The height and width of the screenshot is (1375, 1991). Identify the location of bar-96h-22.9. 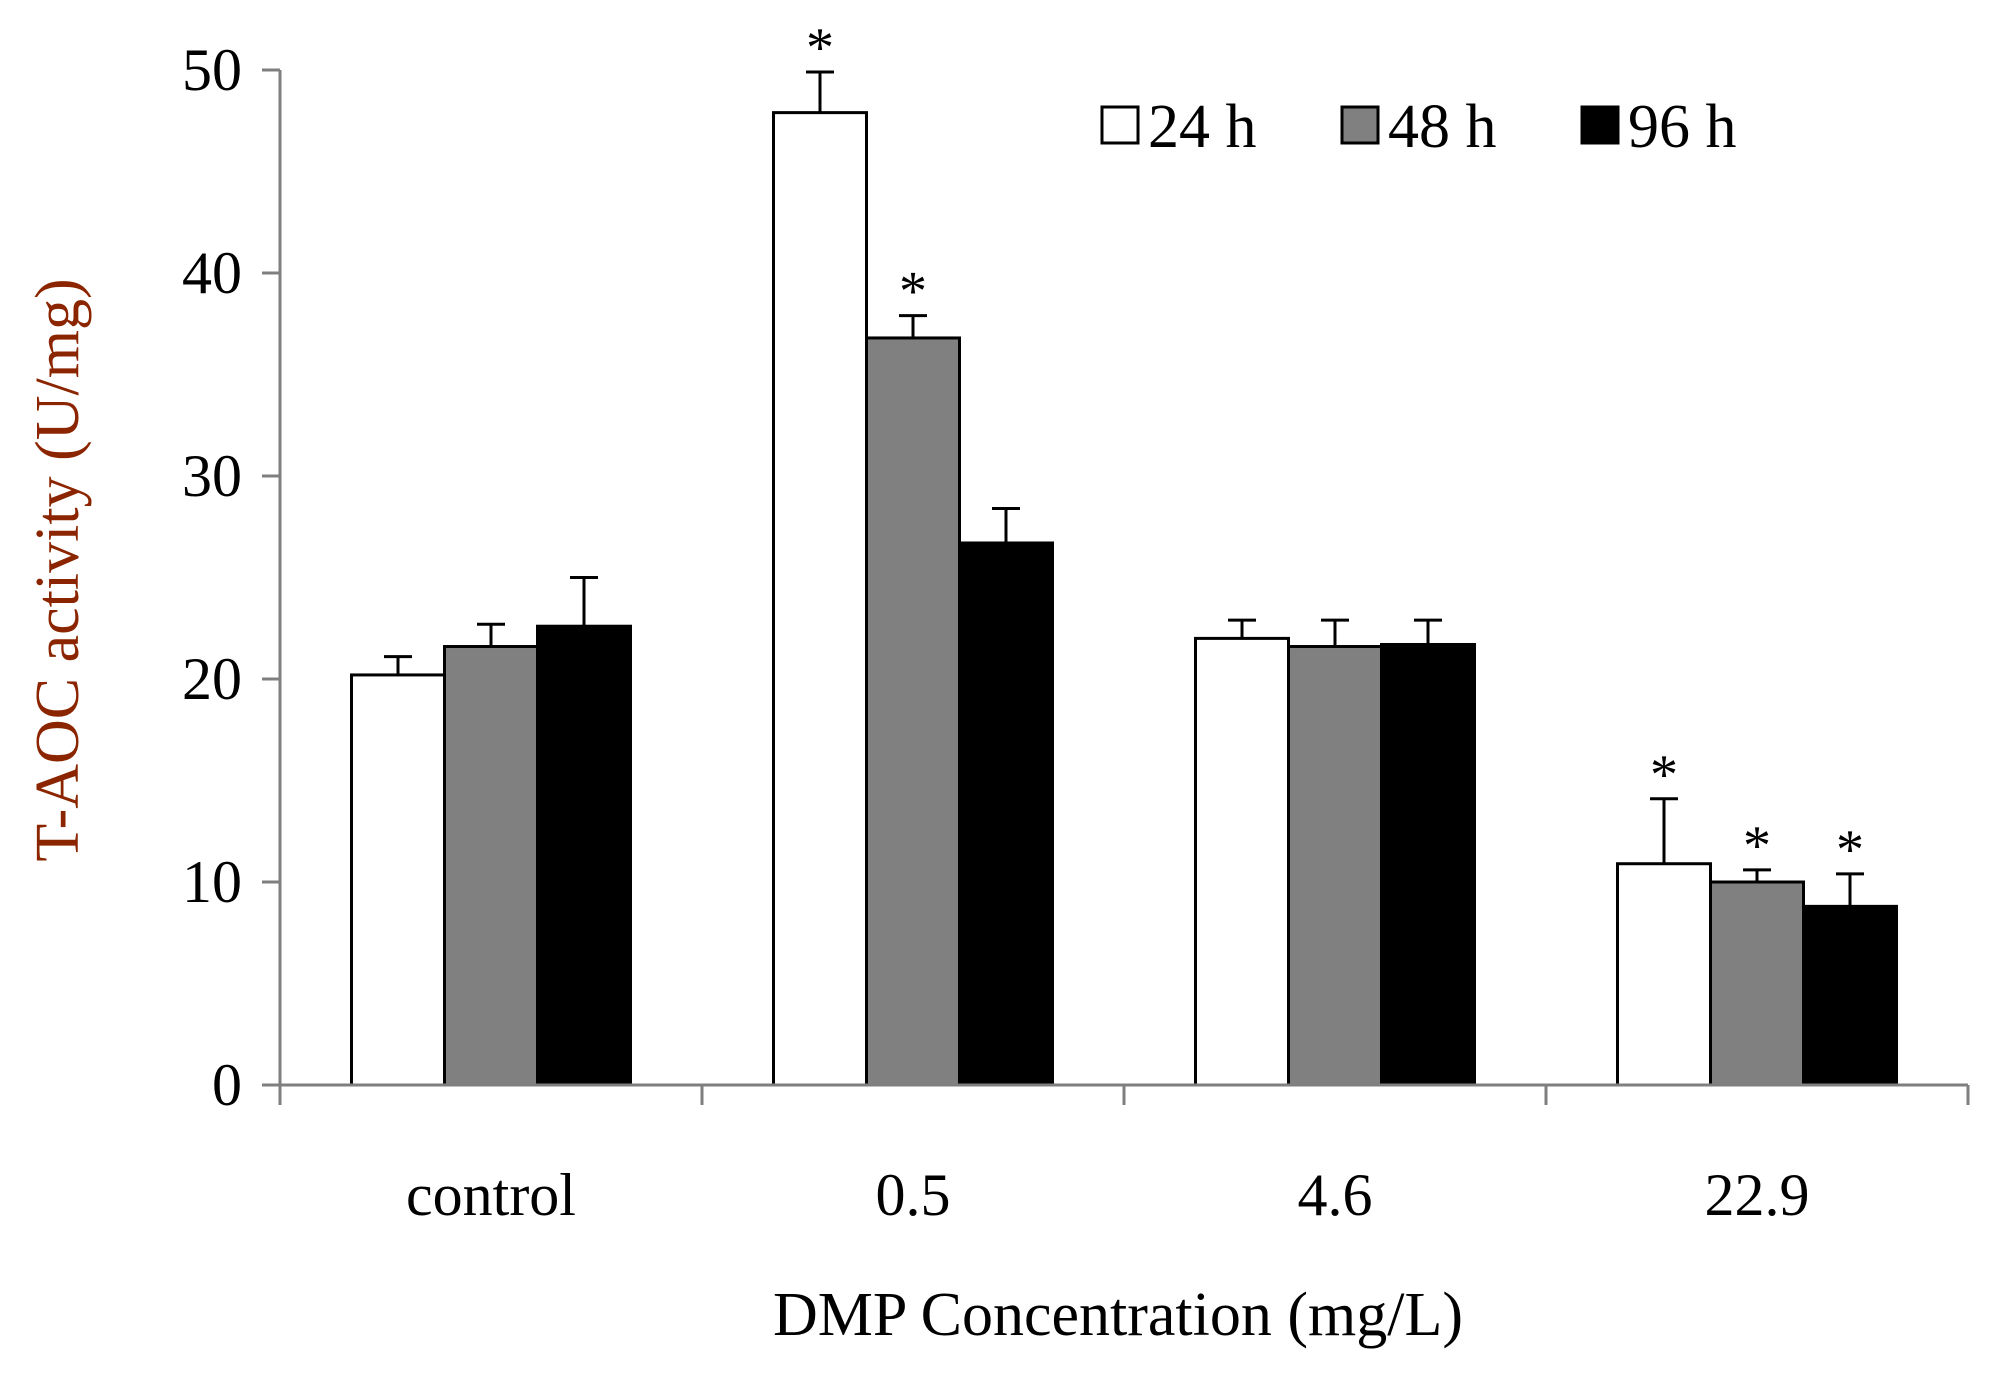
(1850, 995).